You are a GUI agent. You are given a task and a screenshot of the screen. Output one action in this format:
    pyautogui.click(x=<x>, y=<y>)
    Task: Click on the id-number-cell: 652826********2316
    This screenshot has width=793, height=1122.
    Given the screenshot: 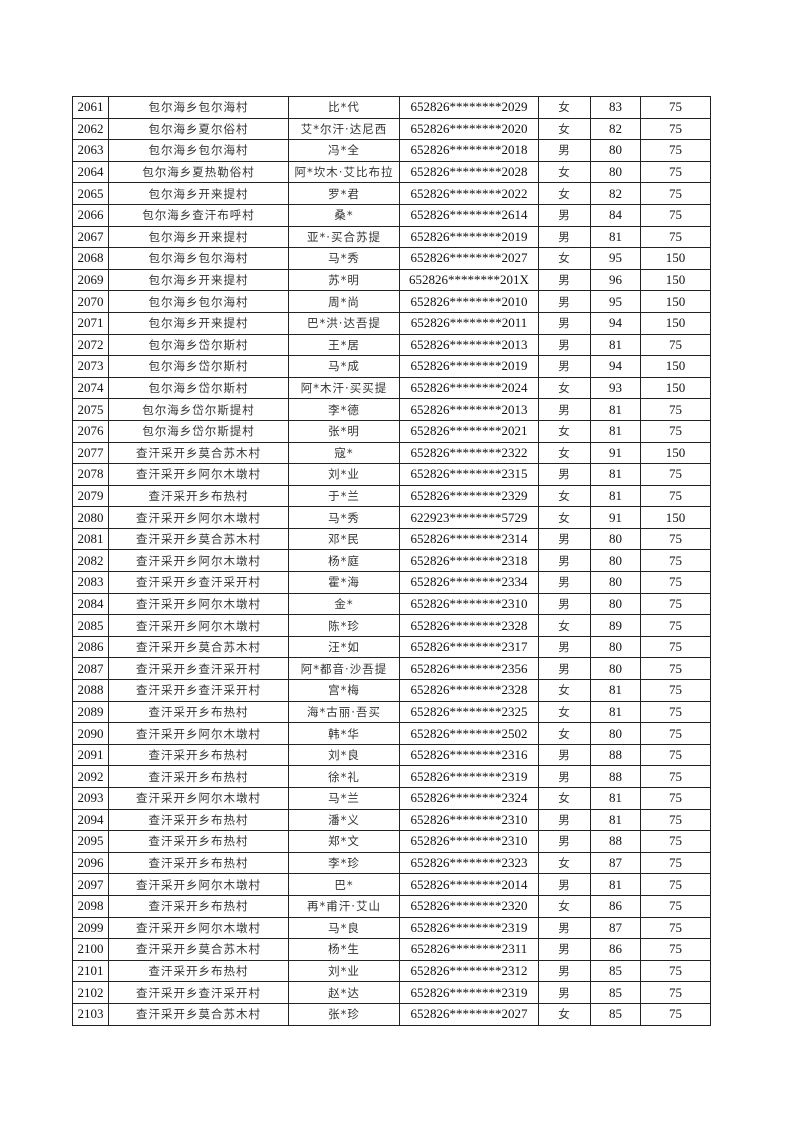 What is the action you would take?
    pyautogui.click(x=469, y=755)
    